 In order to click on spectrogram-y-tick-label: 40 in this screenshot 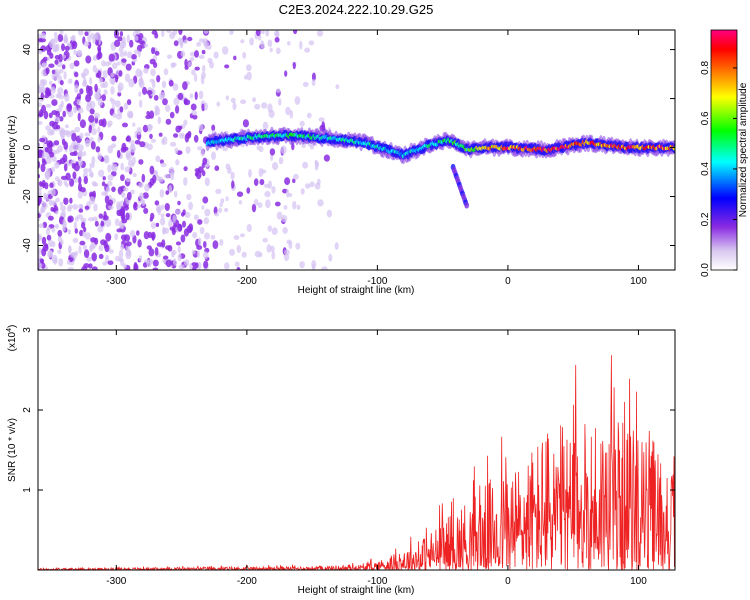, I will do `click(27, 50)`.